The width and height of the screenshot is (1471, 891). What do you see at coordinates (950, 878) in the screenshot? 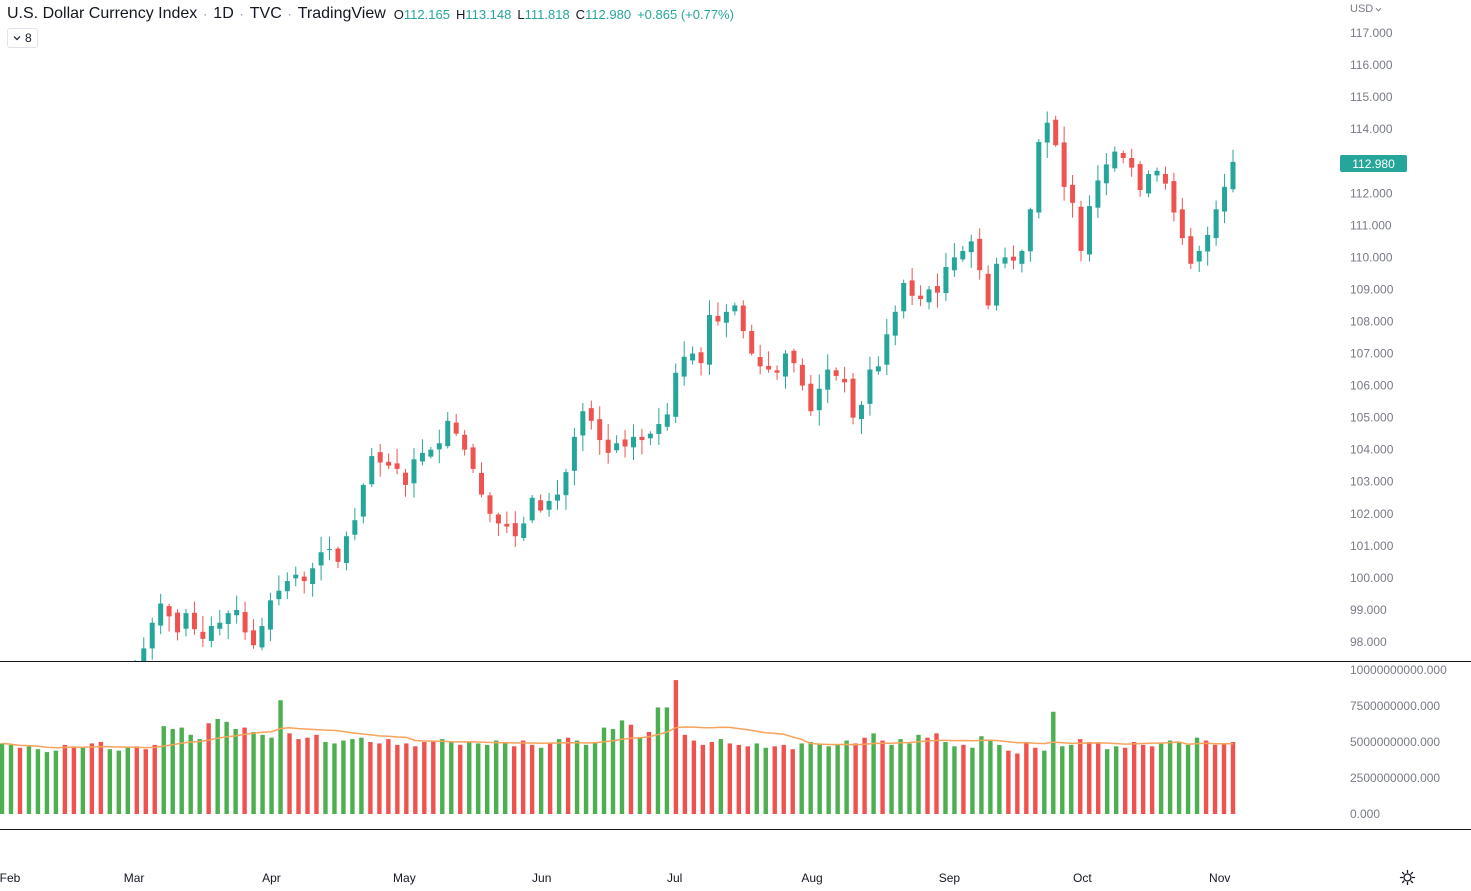
I see `time-axis-label: Sep` at bounding box center [950, 878].